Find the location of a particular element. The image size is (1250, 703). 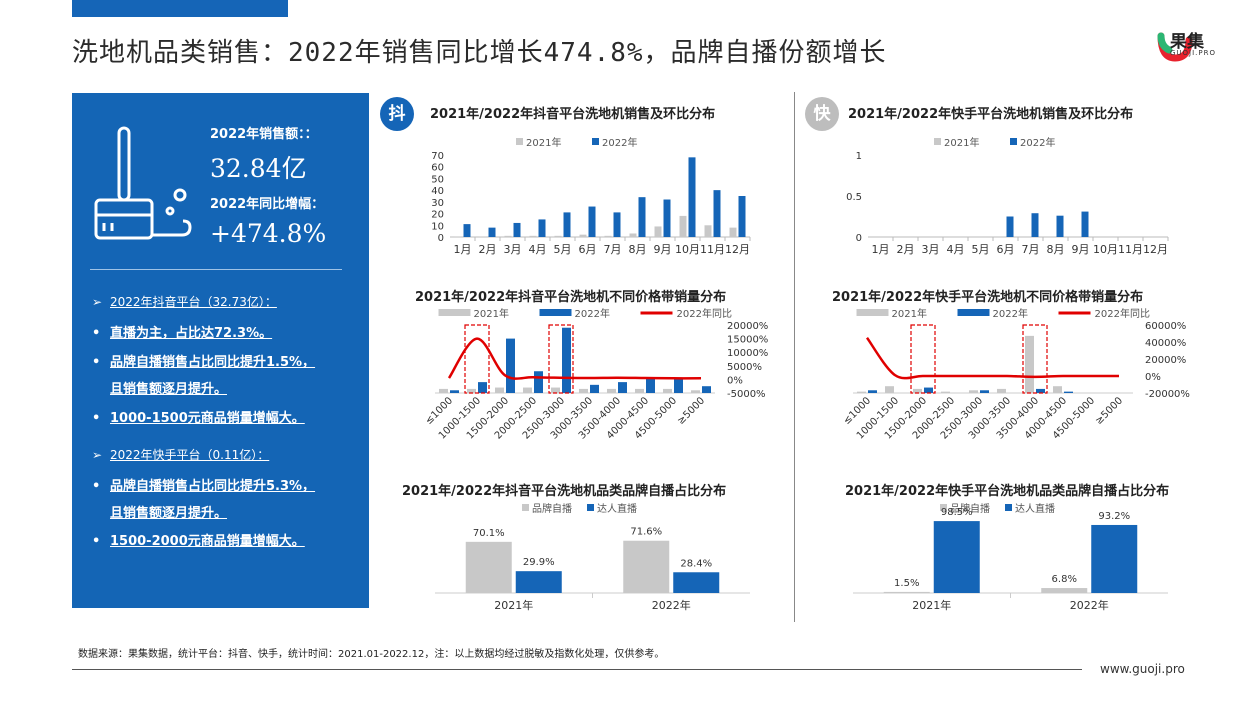

chart-ks-share: 品牌自播 达人直播 1.5% 98.5% 2021年 6.8% 93.2% 2022年 is located at coordinates (1010, 557).